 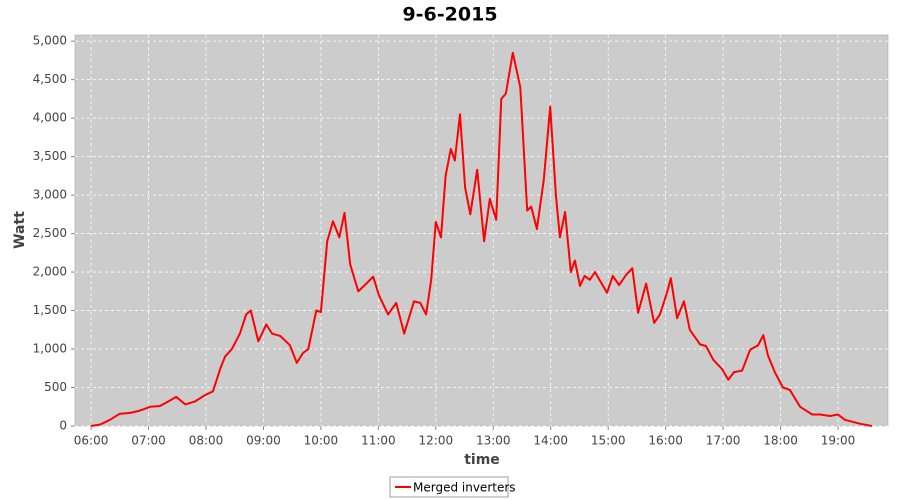 I want to click on y-tick-label: 1,500, so click(x=50, y=310).